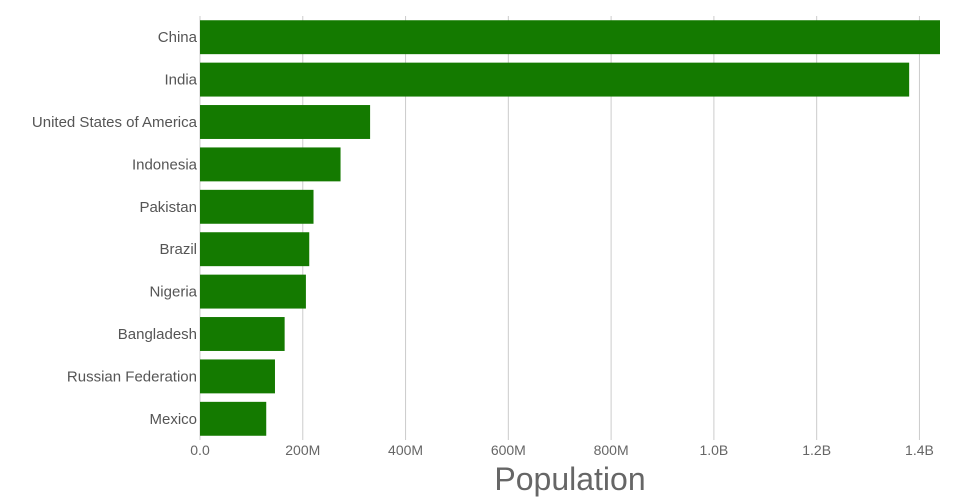 This screenshot has height=500, width=960. What do you see at coordinates (157, 334) in the screenshot?
I see `category-label: Bangladesh` at bounding box center [157, 334].